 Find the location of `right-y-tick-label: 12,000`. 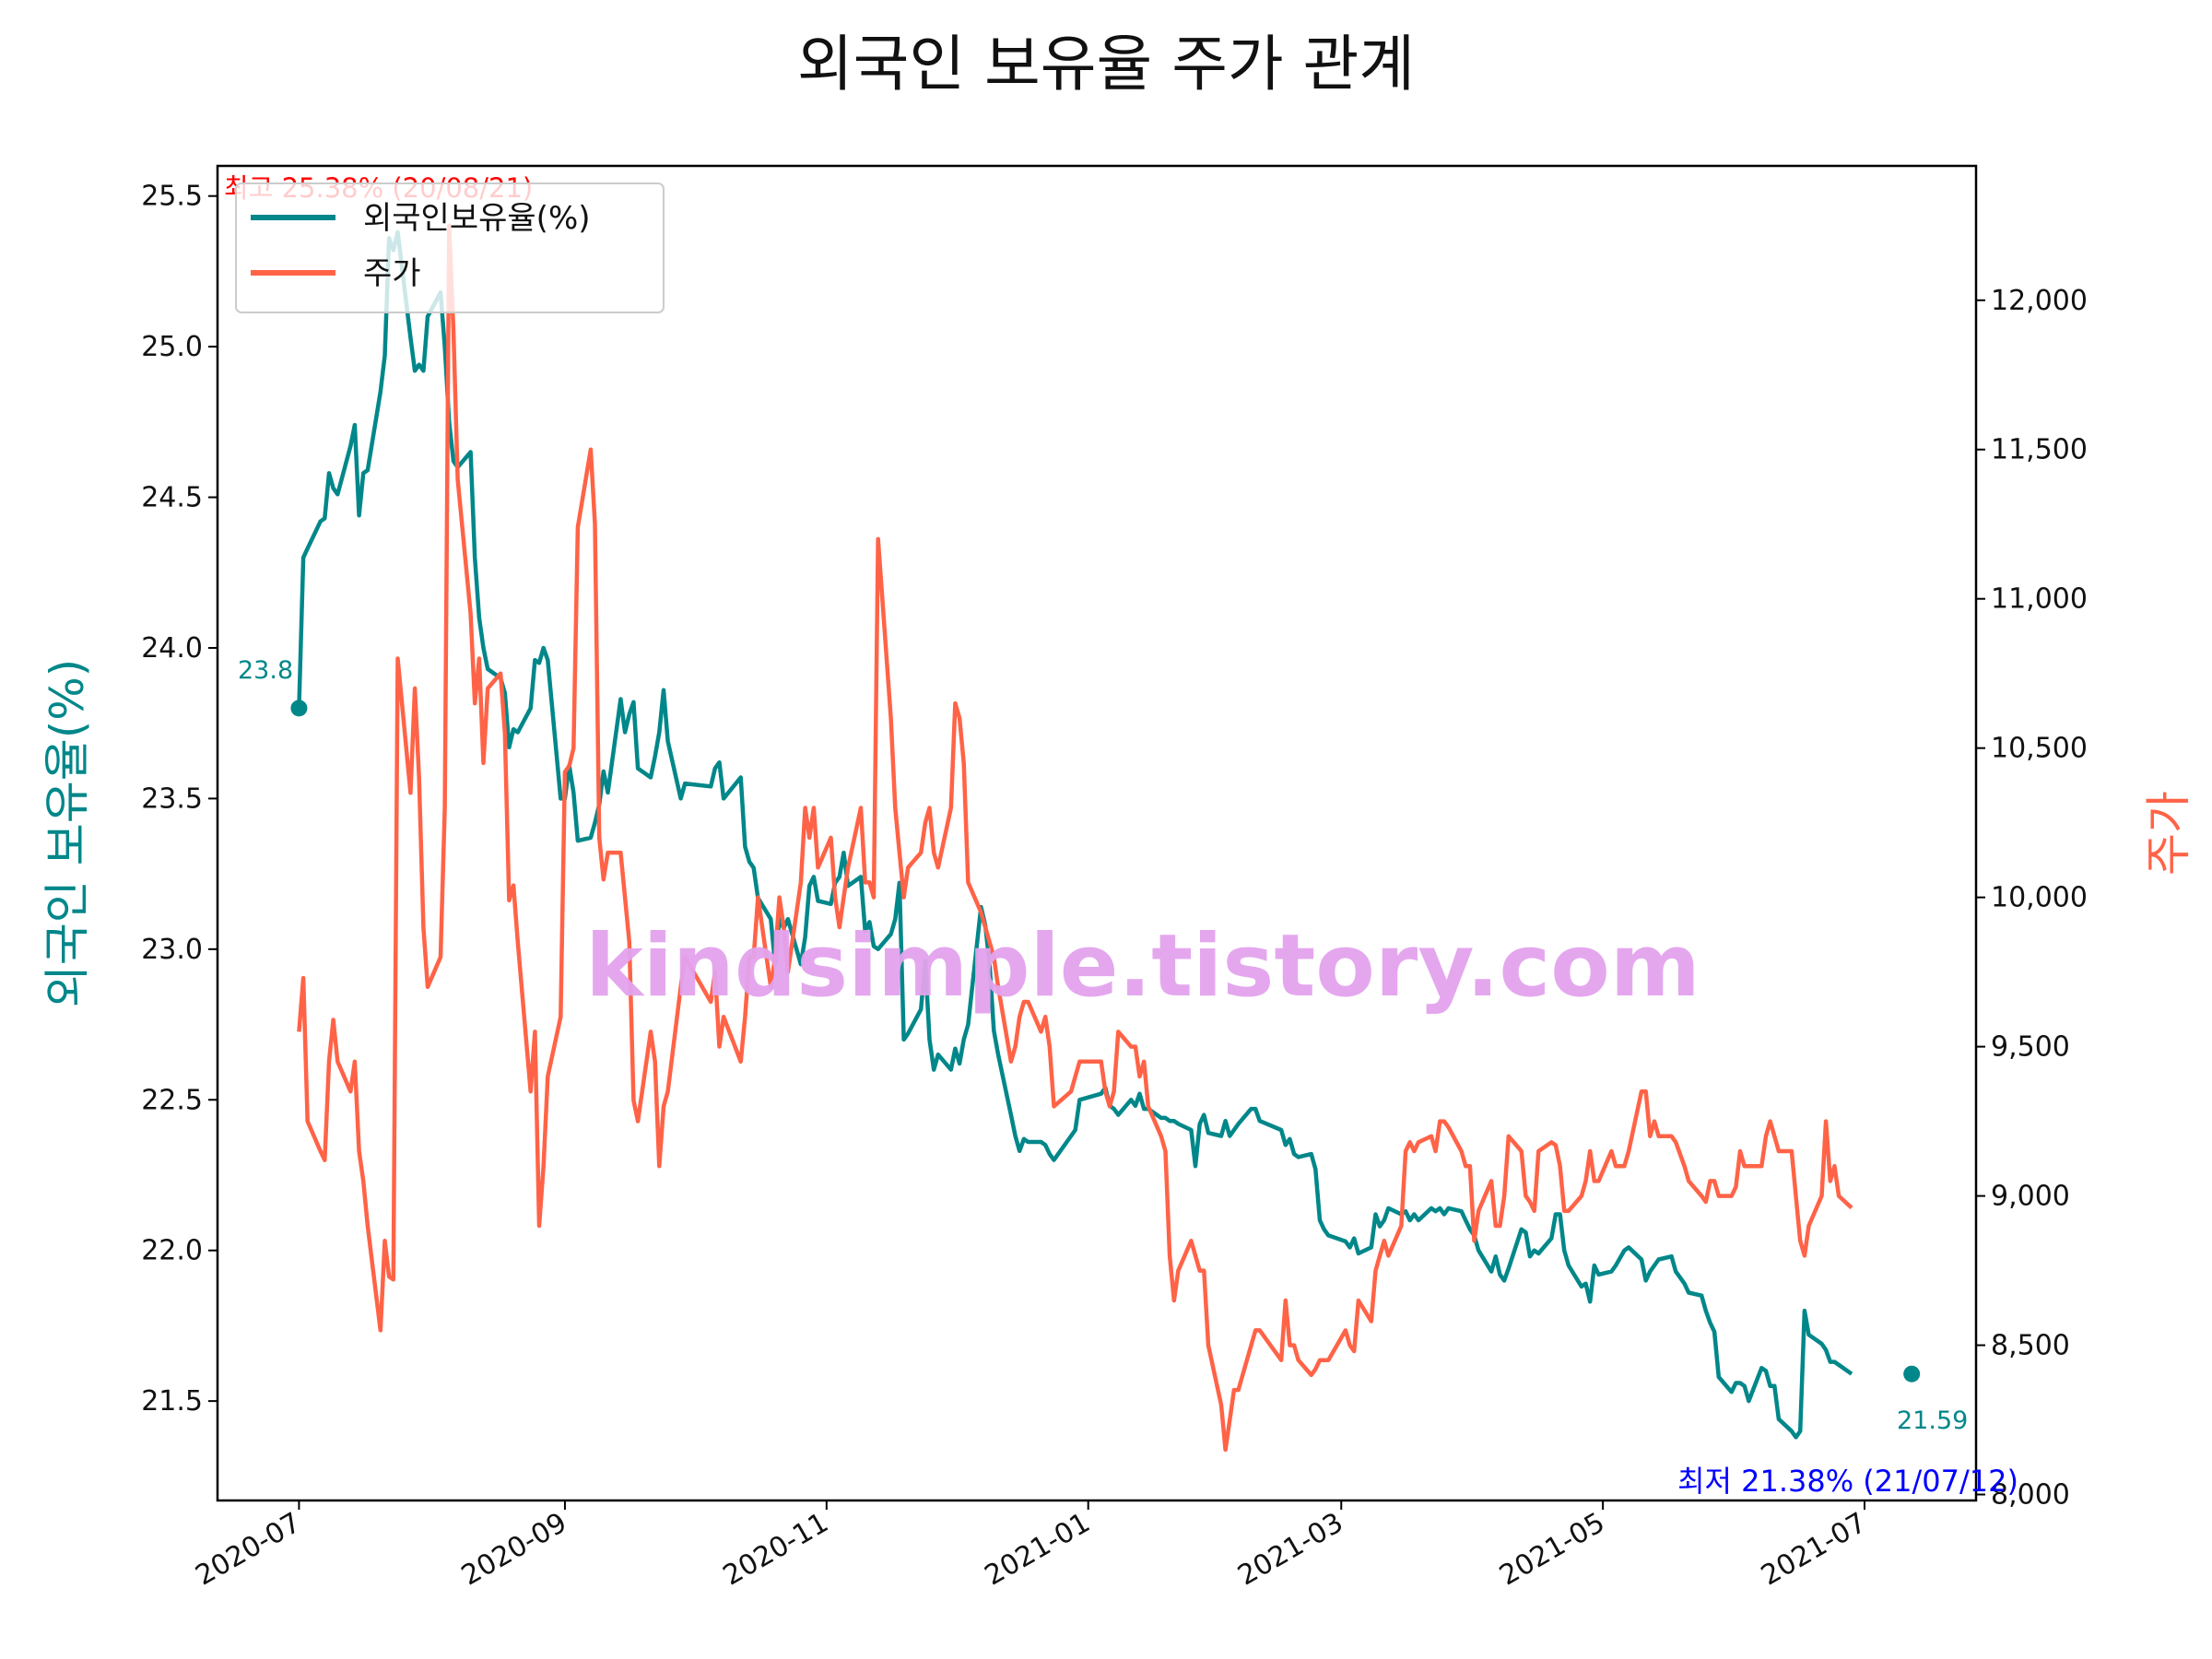

right-y-tick-label: 12,000 is located at coordinates (2039, 301).